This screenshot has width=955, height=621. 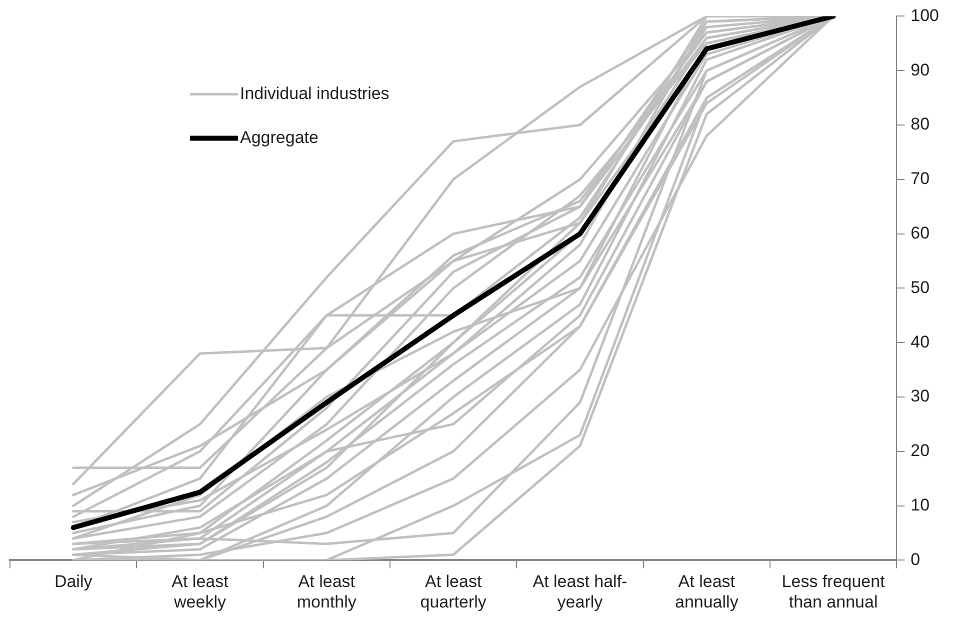 I want to click on y-tick-label: 80, so click(x=920, y=124).